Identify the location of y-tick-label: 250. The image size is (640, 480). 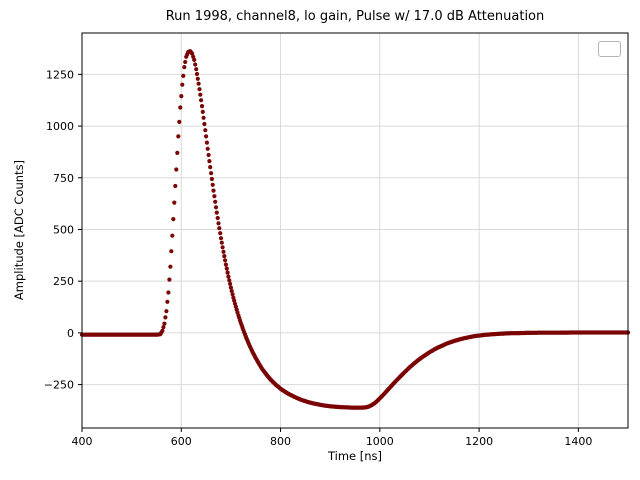
(63, 281).